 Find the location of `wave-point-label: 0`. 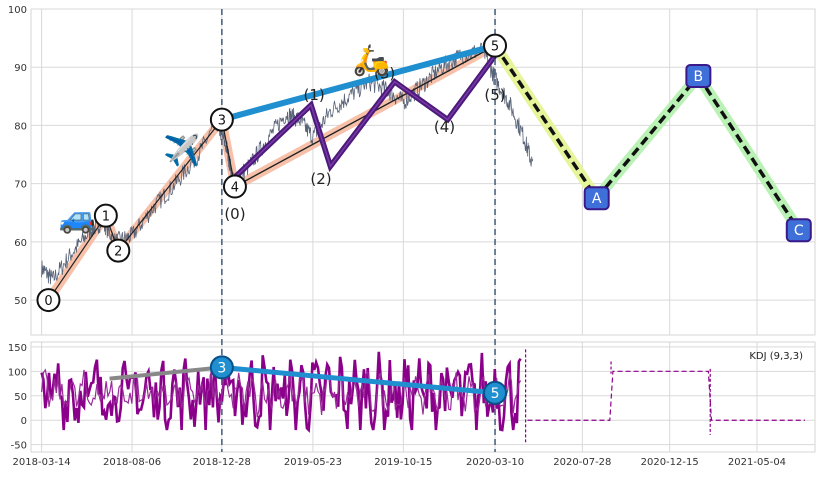

wave-point-label: 0 is located at coordinates (48, 301).